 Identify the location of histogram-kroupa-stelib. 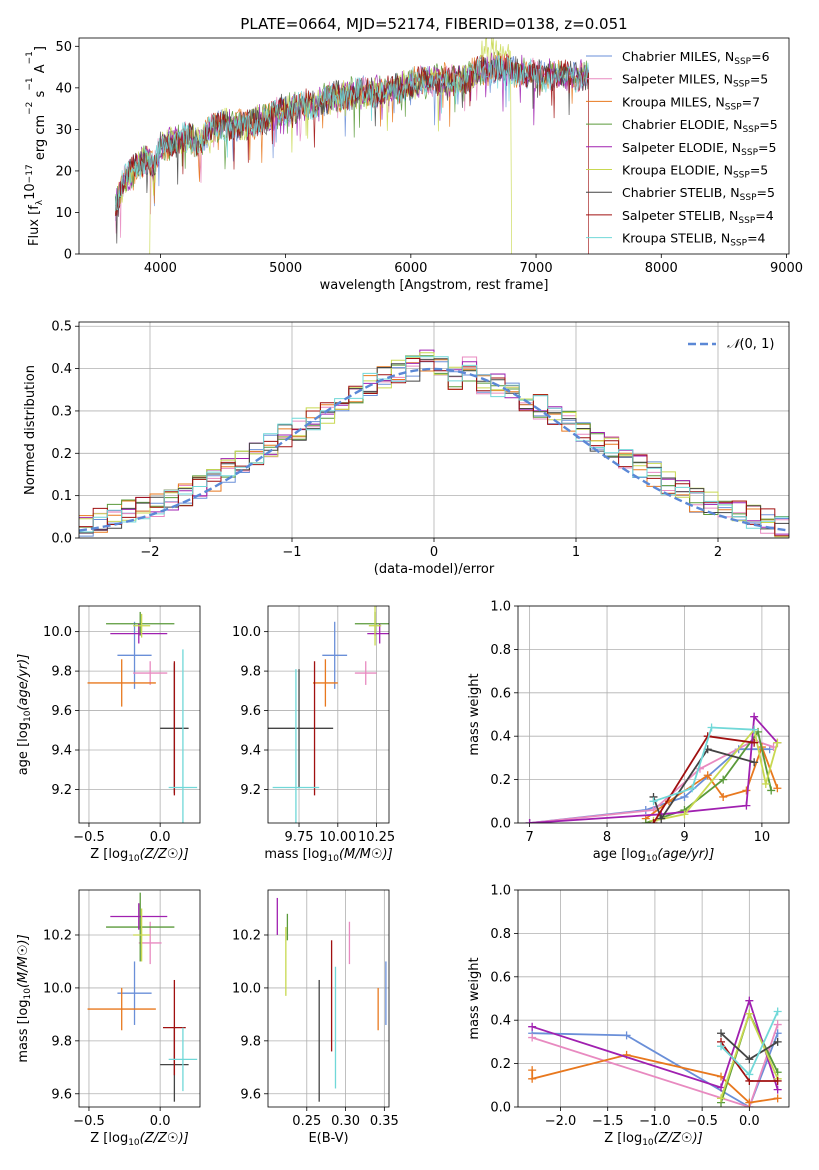
(434, 444).